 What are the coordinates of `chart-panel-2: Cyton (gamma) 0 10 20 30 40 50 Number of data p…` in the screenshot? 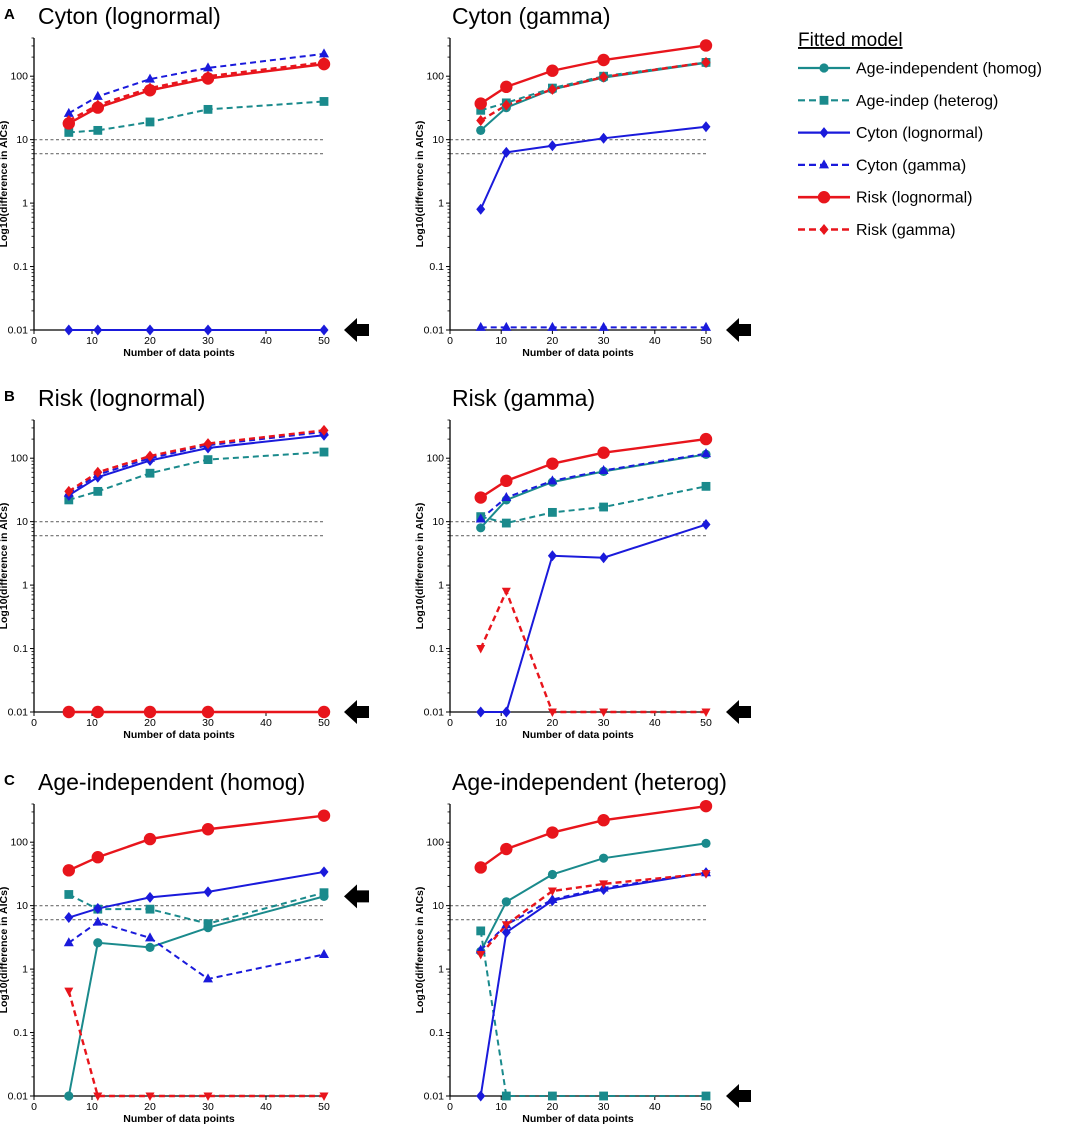 It's located at (582, 181).